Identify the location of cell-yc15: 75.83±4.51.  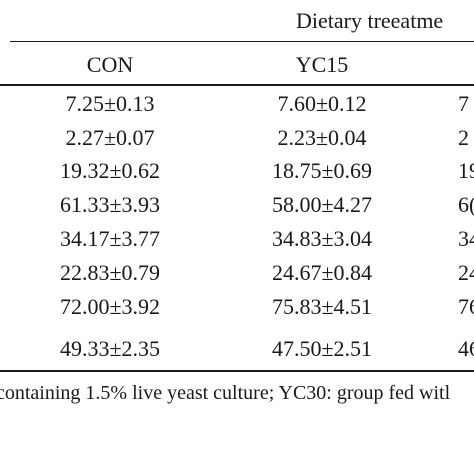
(322, 306).